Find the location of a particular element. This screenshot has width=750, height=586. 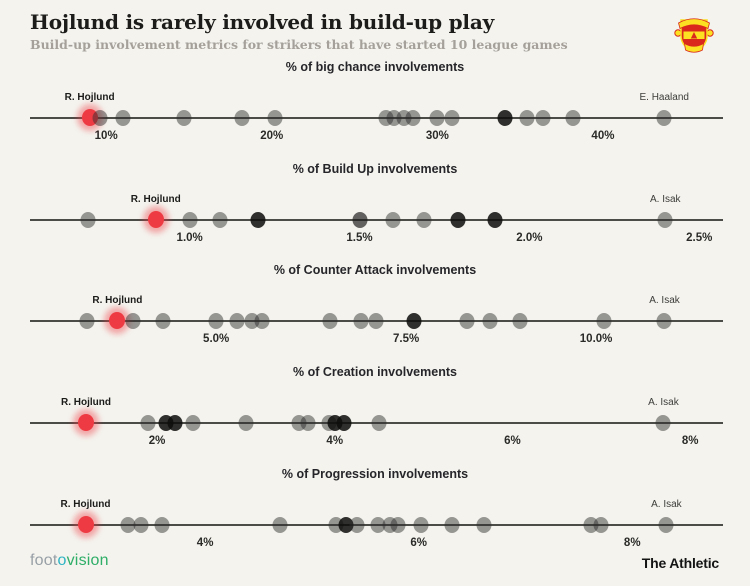

axis-tick-label: 1.5% is located at coordinates (359, 238).